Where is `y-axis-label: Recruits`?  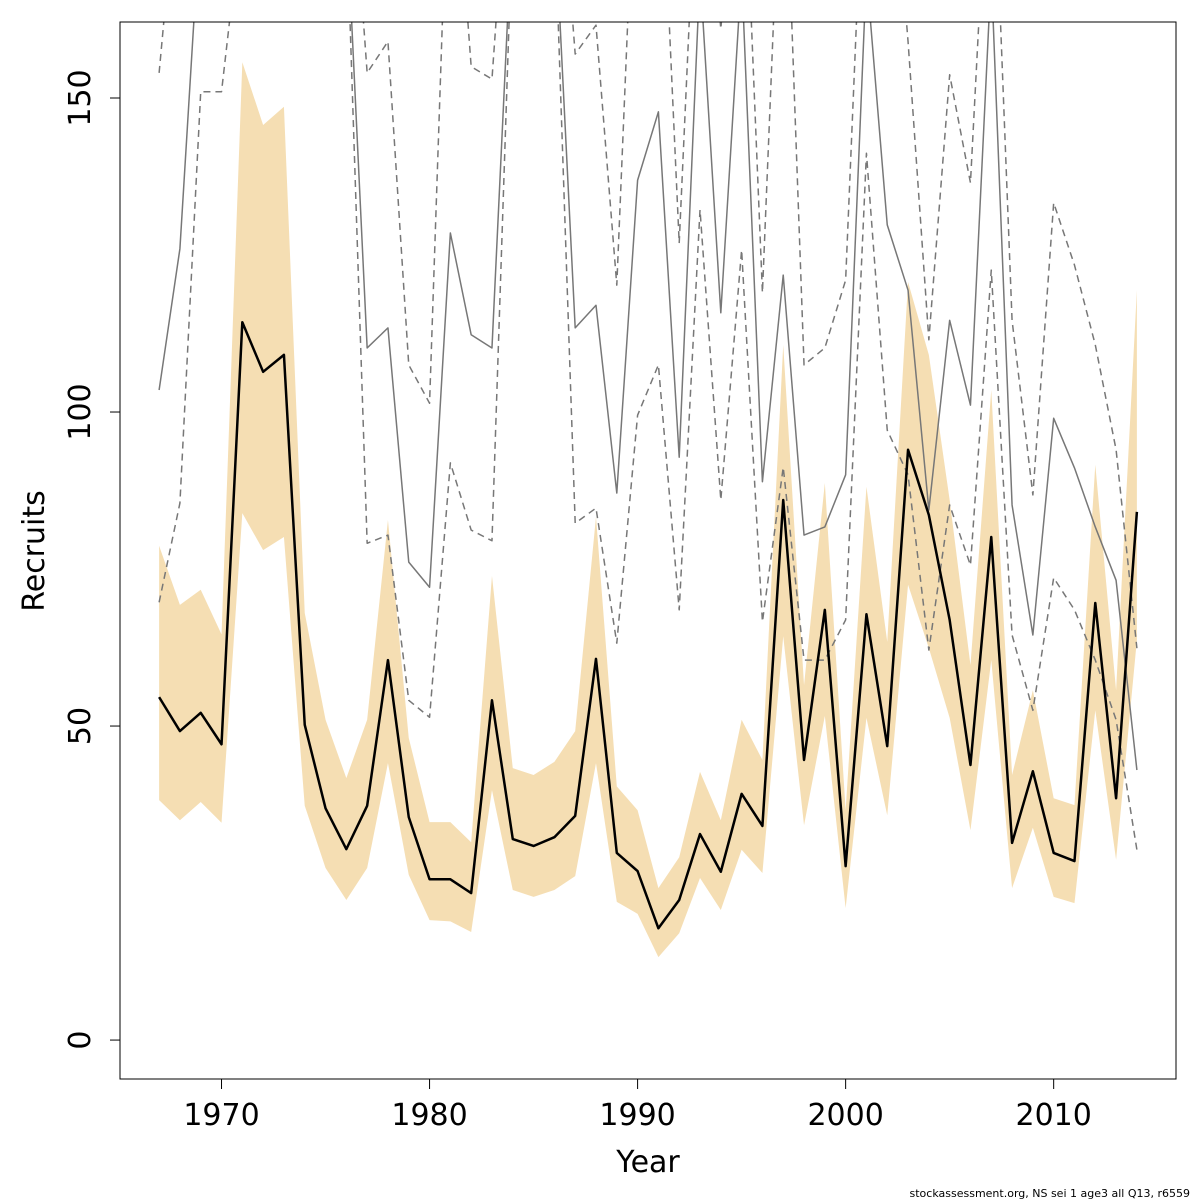
y-axis-label: Recruits is located at coordinates (34, 551).